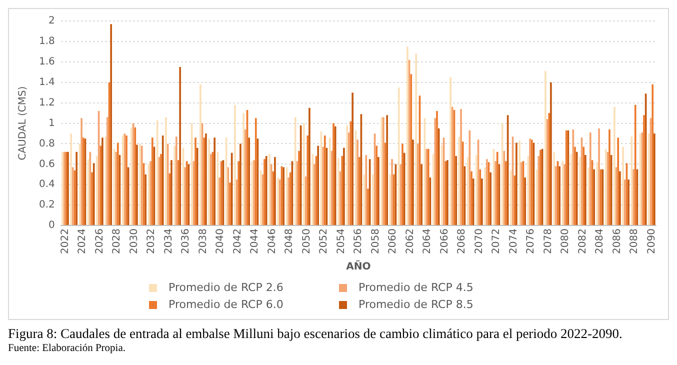 Image resolution: width=677 pixels, height=365 pixels. What do you see at coordinates (531, 241) in the screenshot?
I see `x-tick-label: 2076` at bounding box center [531, 241].